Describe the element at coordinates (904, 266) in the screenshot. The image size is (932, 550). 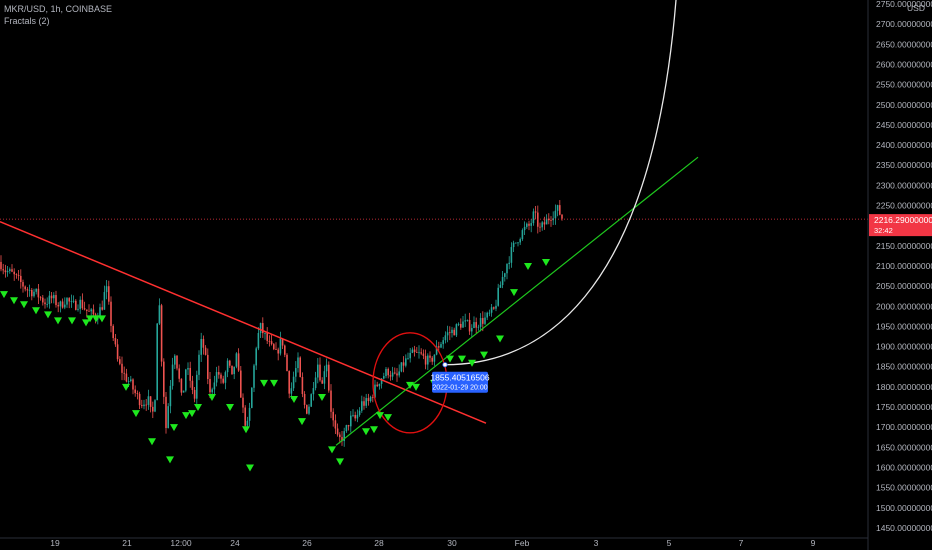
I see `y-tick-label: 2100.00000000` at that location.